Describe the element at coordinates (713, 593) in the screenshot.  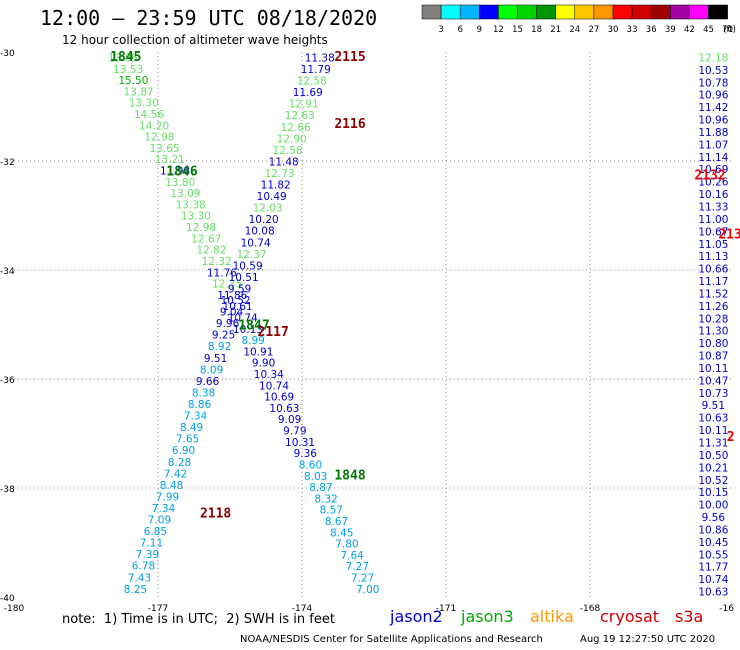
I see `data-label: 10.63` at that location.